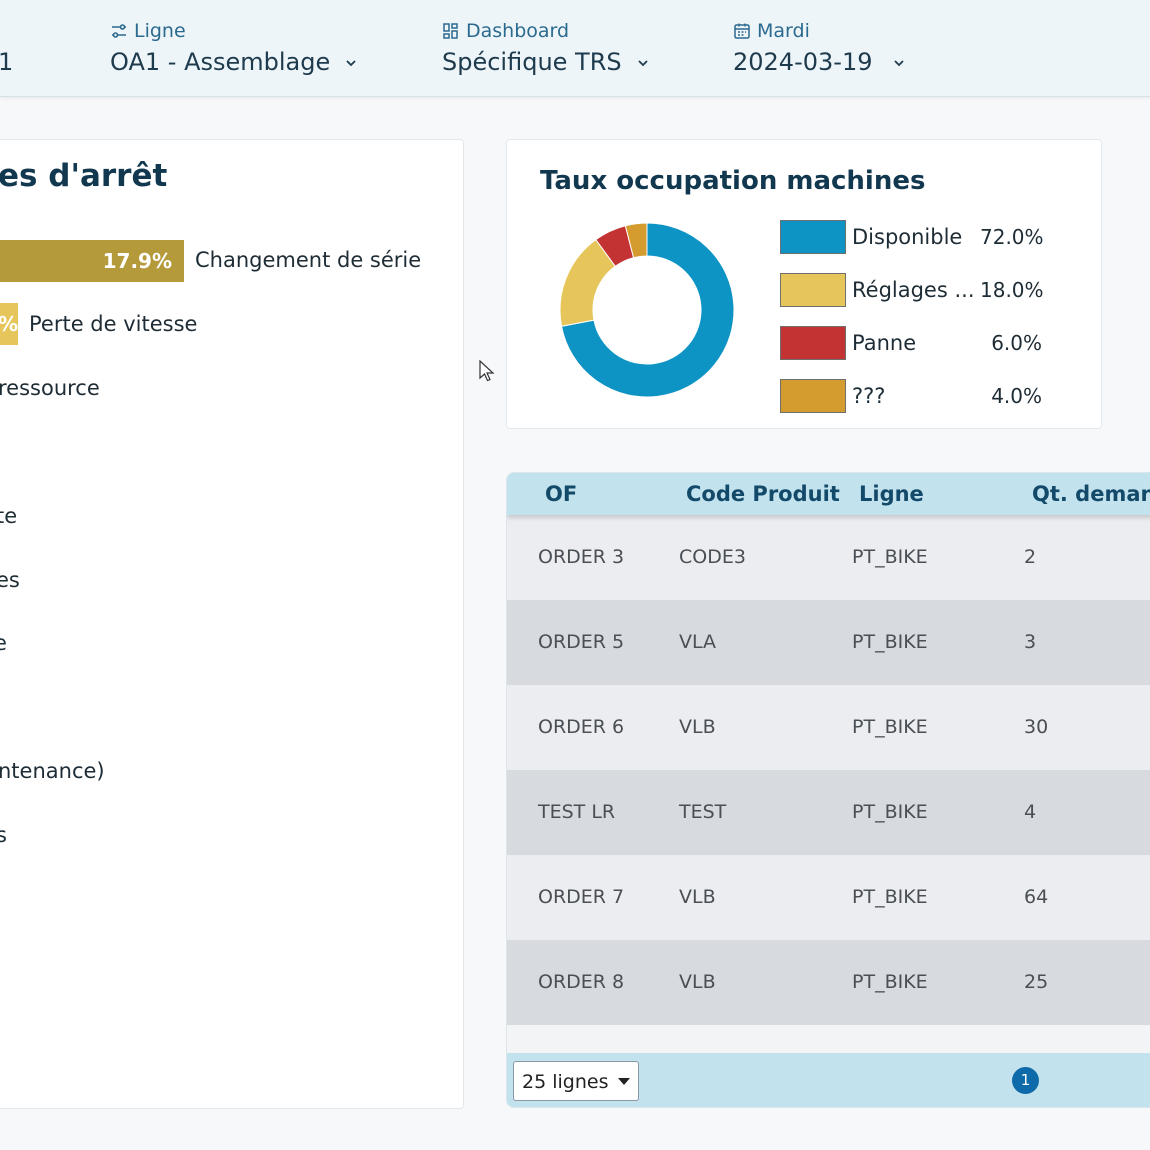 This screenshot has width=1150, height=1150. Describe the element at coordinates (703, 812) in the screenshot. I see `cell-code: TEST` at that location.